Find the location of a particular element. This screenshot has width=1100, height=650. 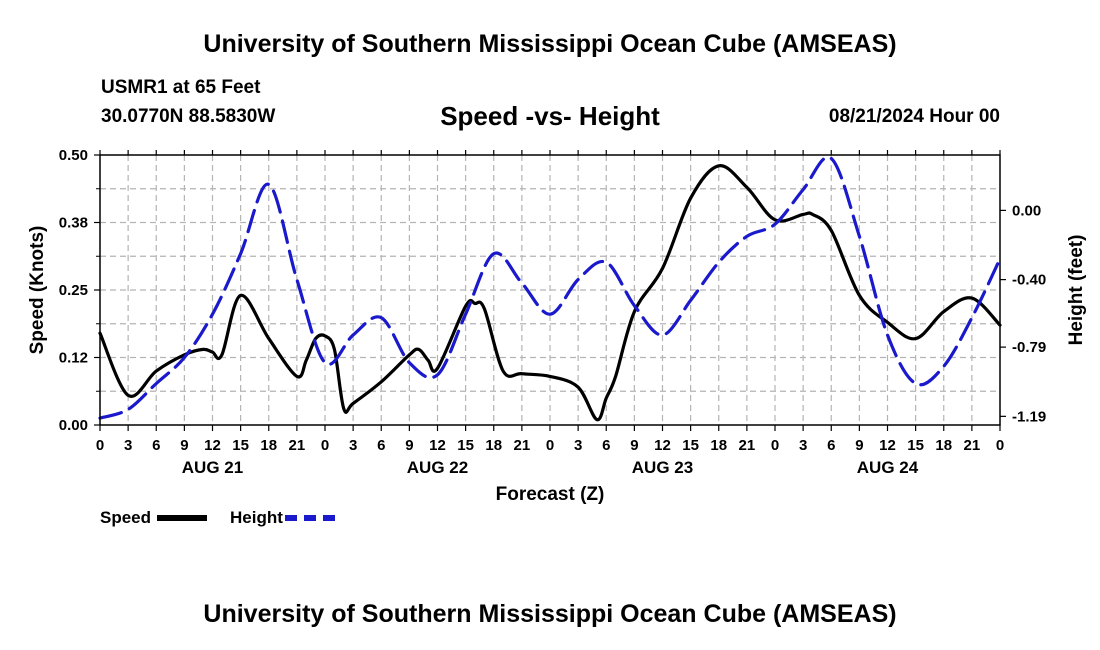

legend-speed-label: Speed is located at coordinates (126, 517).